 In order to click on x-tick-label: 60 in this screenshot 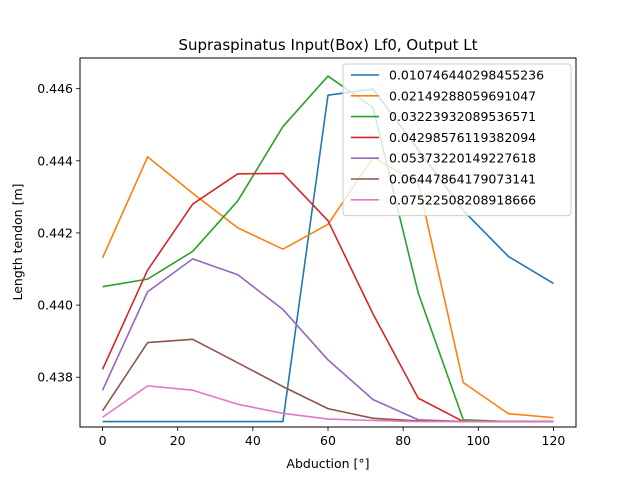, I will do `click(328, 440)`.